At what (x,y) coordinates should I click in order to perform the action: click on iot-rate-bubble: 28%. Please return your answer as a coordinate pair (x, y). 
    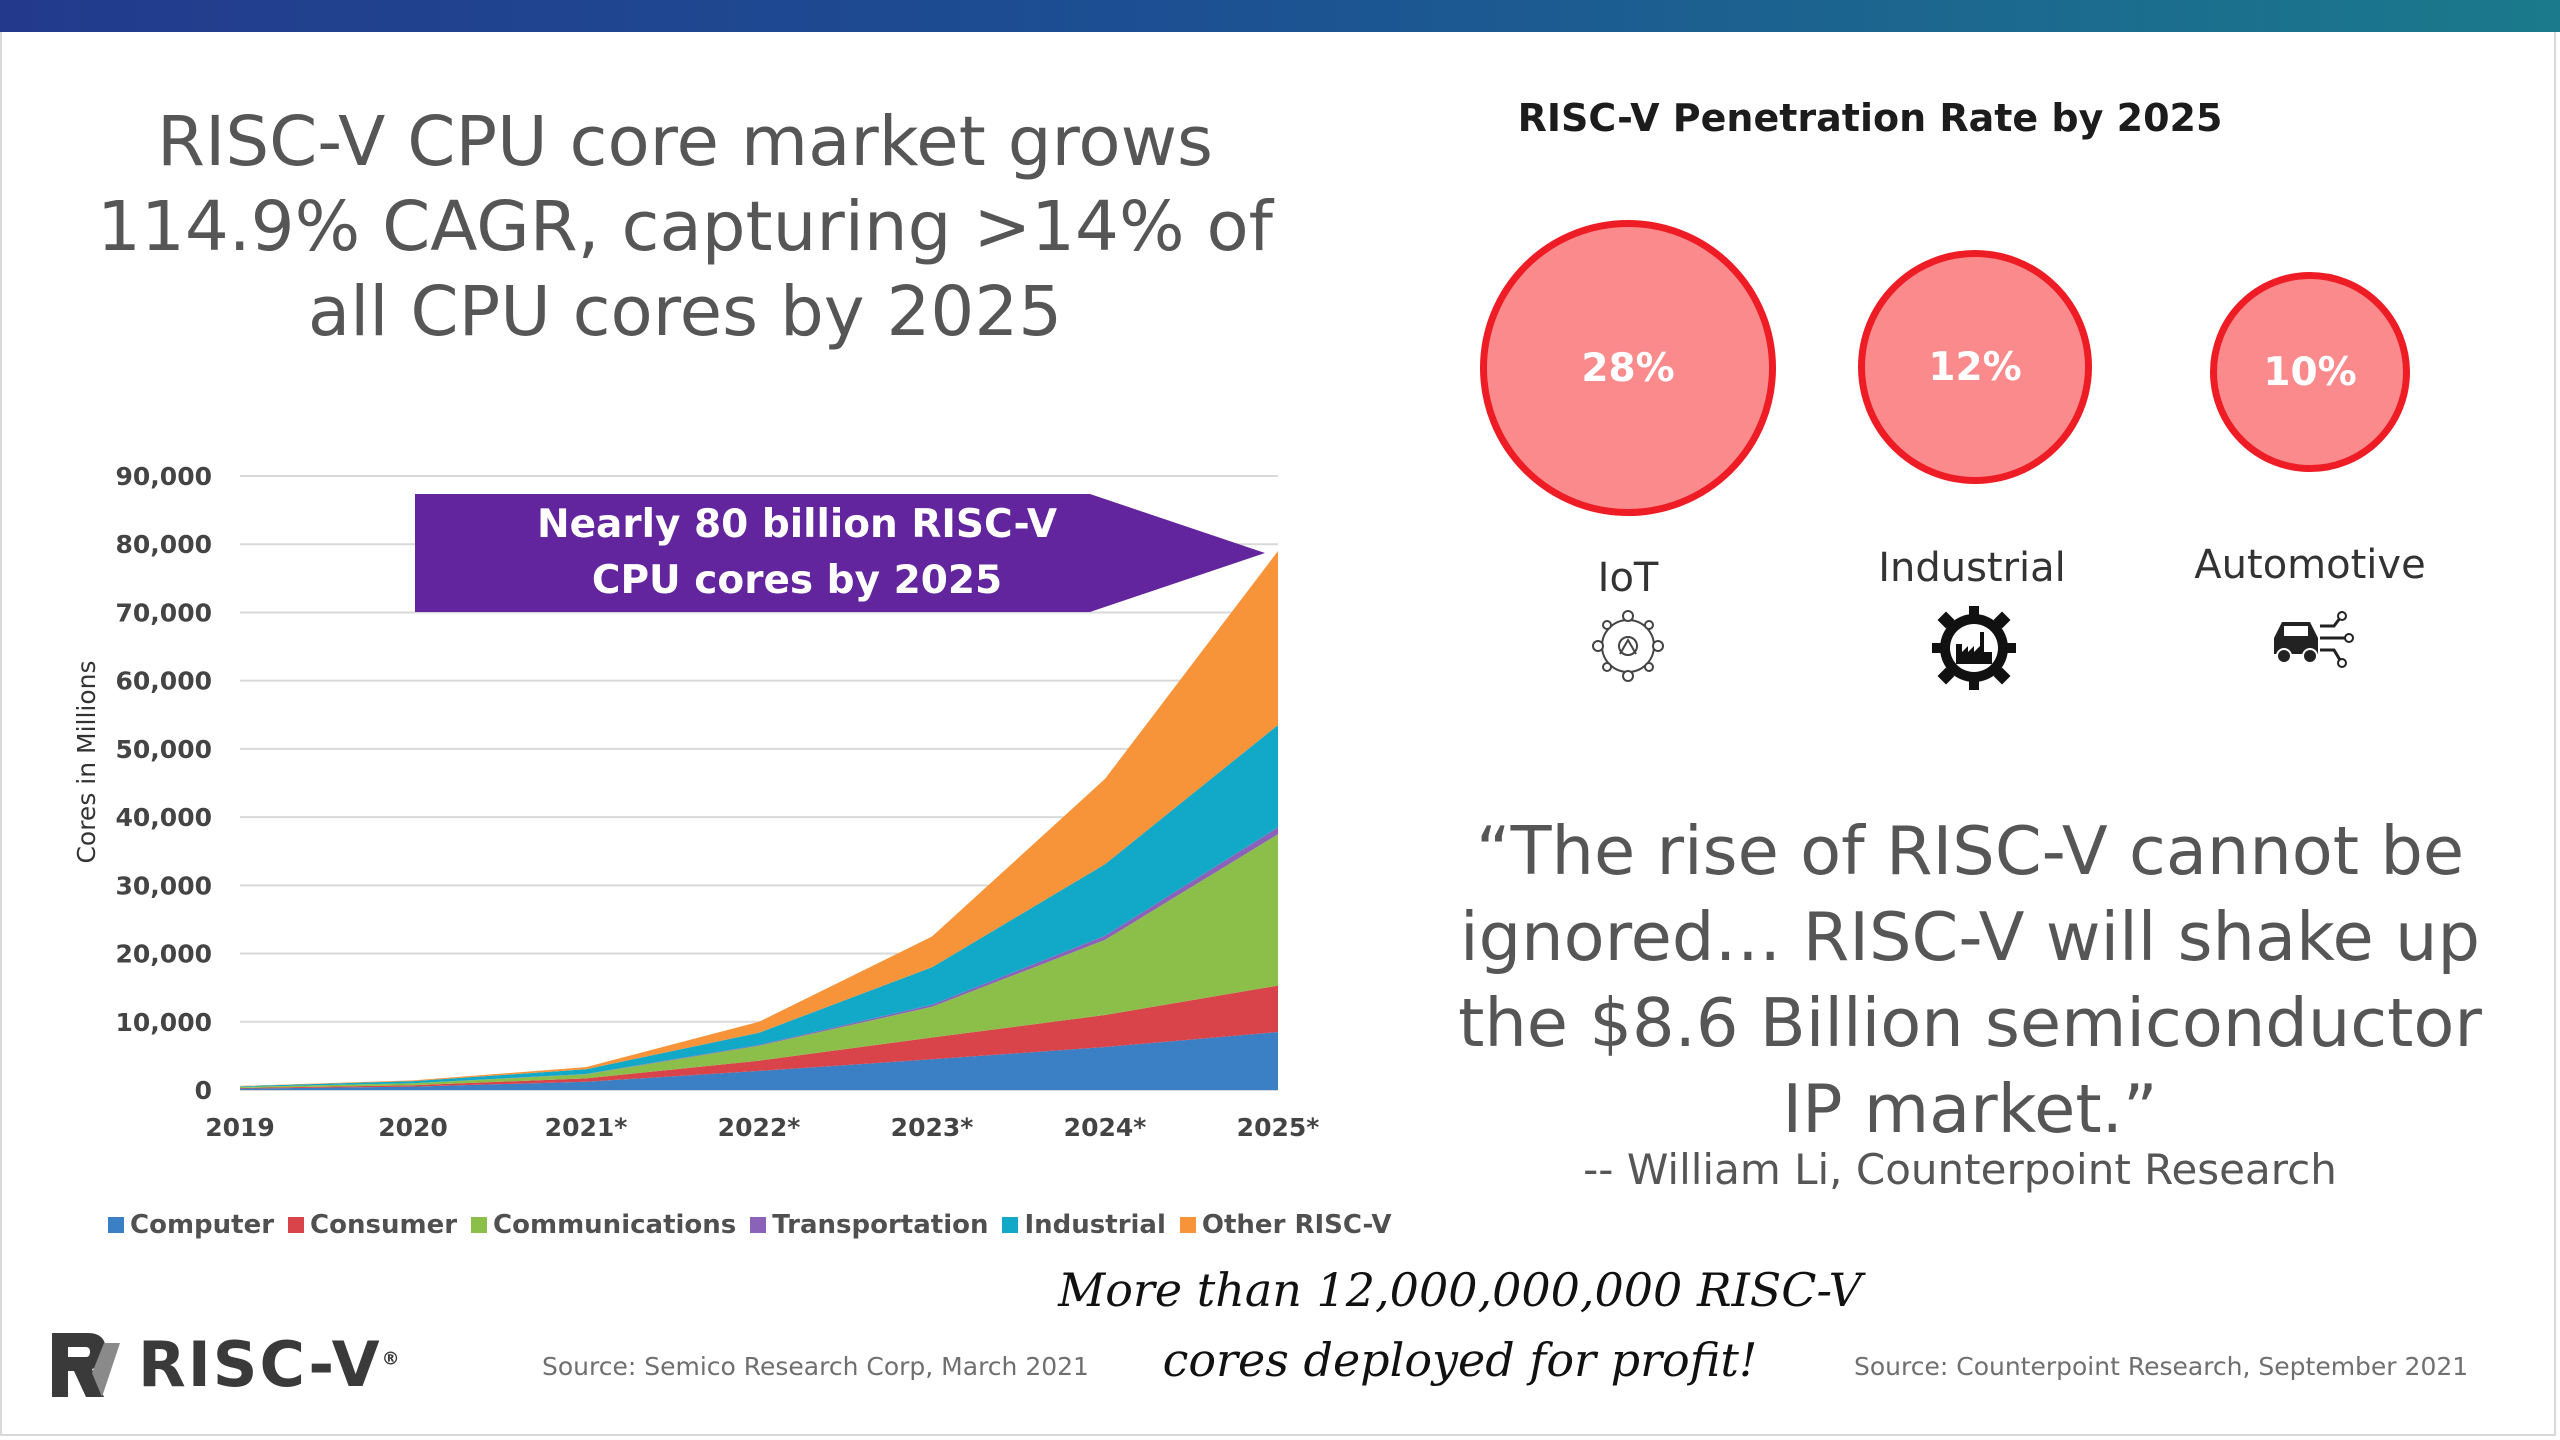
    Looking at the image, I should click on (1628, 368).